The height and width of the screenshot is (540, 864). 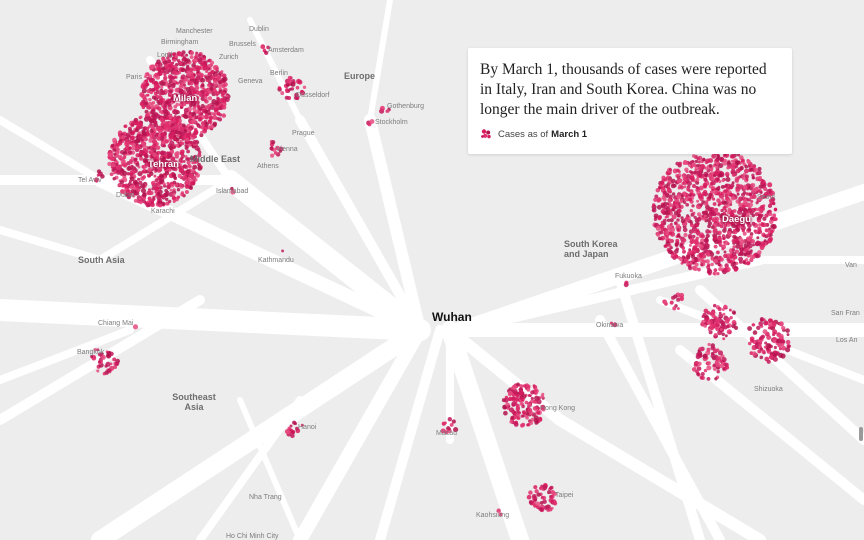 What do you see at coordinates (591, 244) in the screenshot?
I see `region-label-line: South Korea` at bounding box center [591, 244].